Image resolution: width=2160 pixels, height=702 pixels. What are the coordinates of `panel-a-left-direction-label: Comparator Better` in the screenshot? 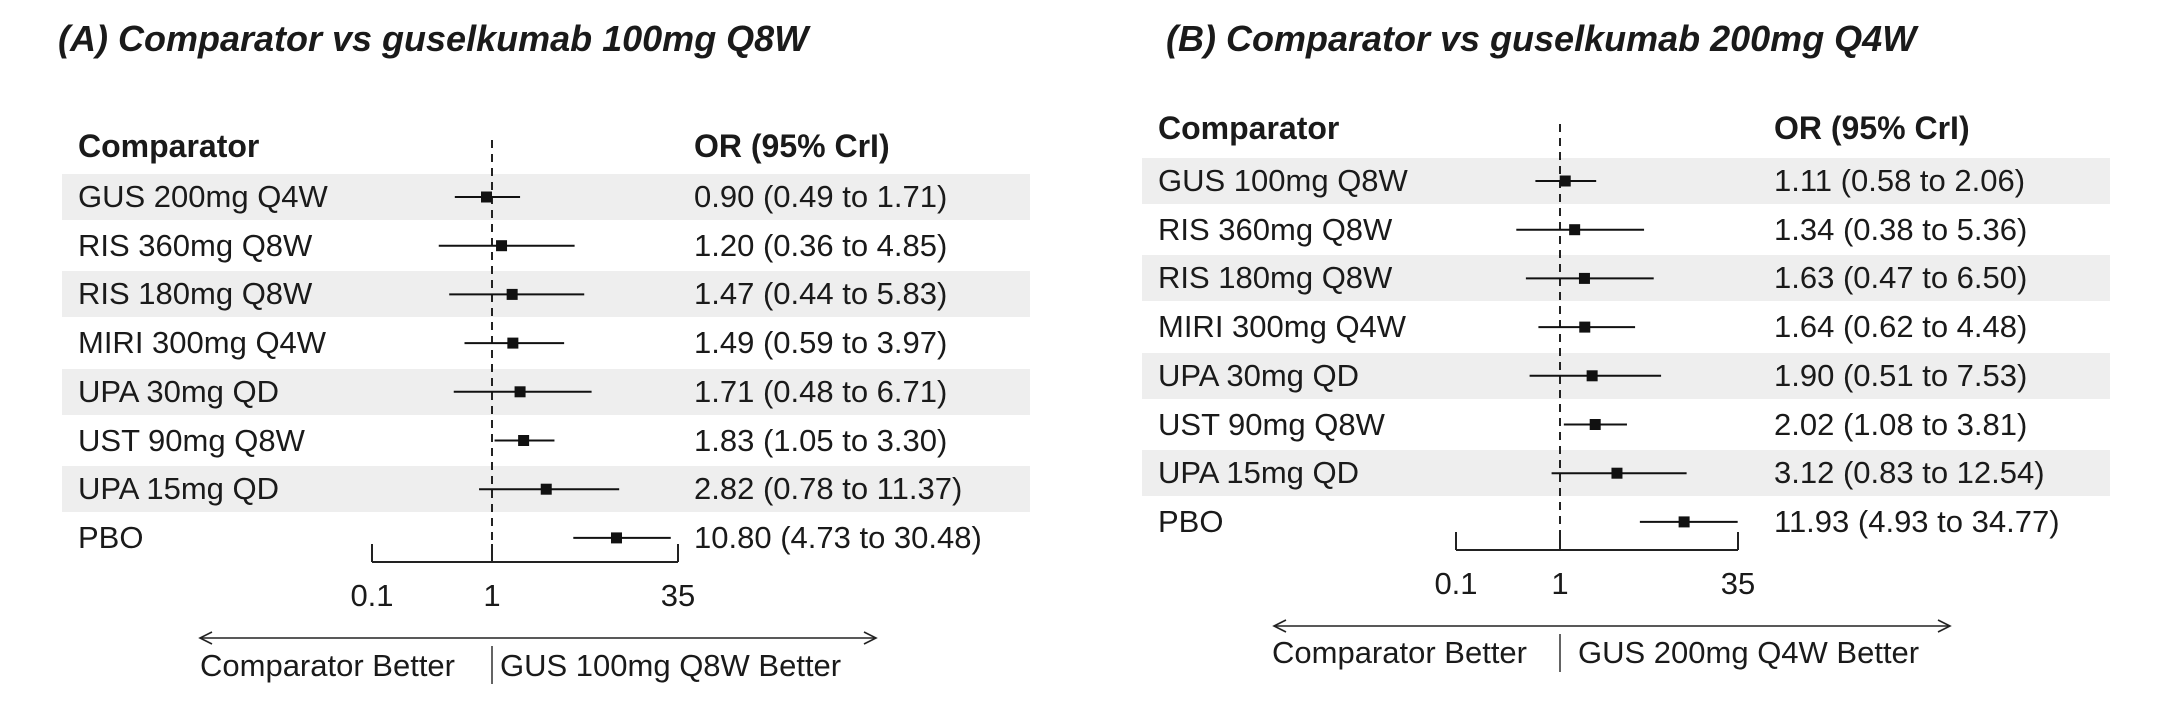 It's located at (327, 665).